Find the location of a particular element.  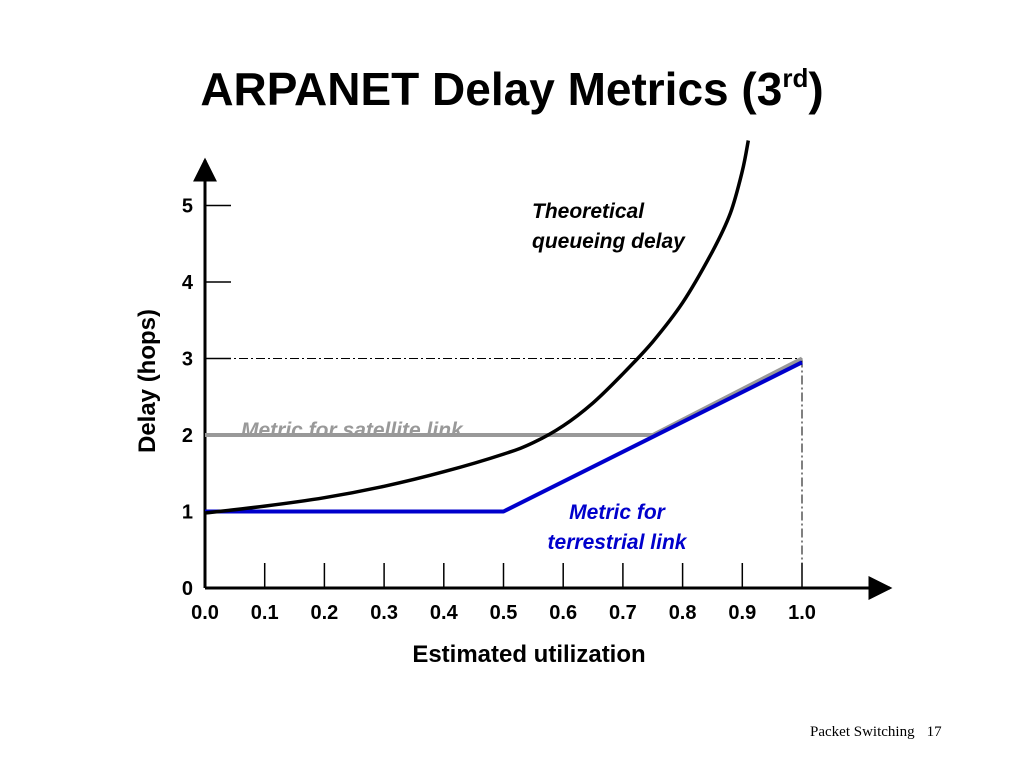

satellite-metric-label: Metric for satellite link is located at coordinates (352, 430).